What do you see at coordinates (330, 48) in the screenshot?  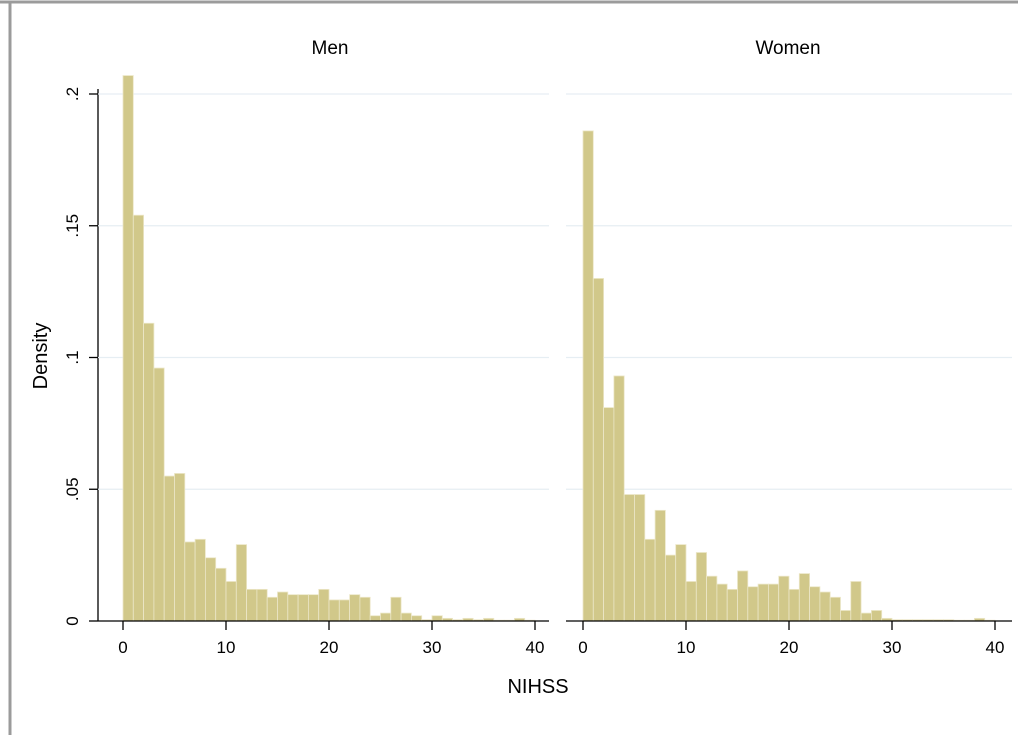 I see `panel-title-men: Men` at bounding box center [330, 48].